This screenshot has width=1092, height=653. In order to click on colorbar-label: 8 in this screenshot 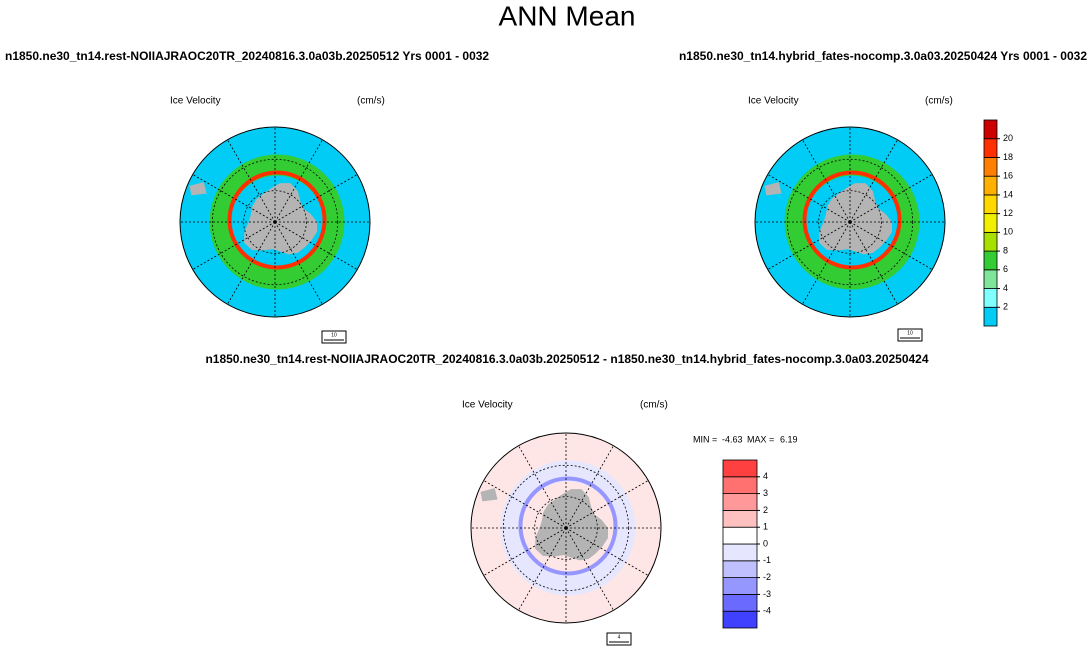, I will do `click(1005, 250)`.